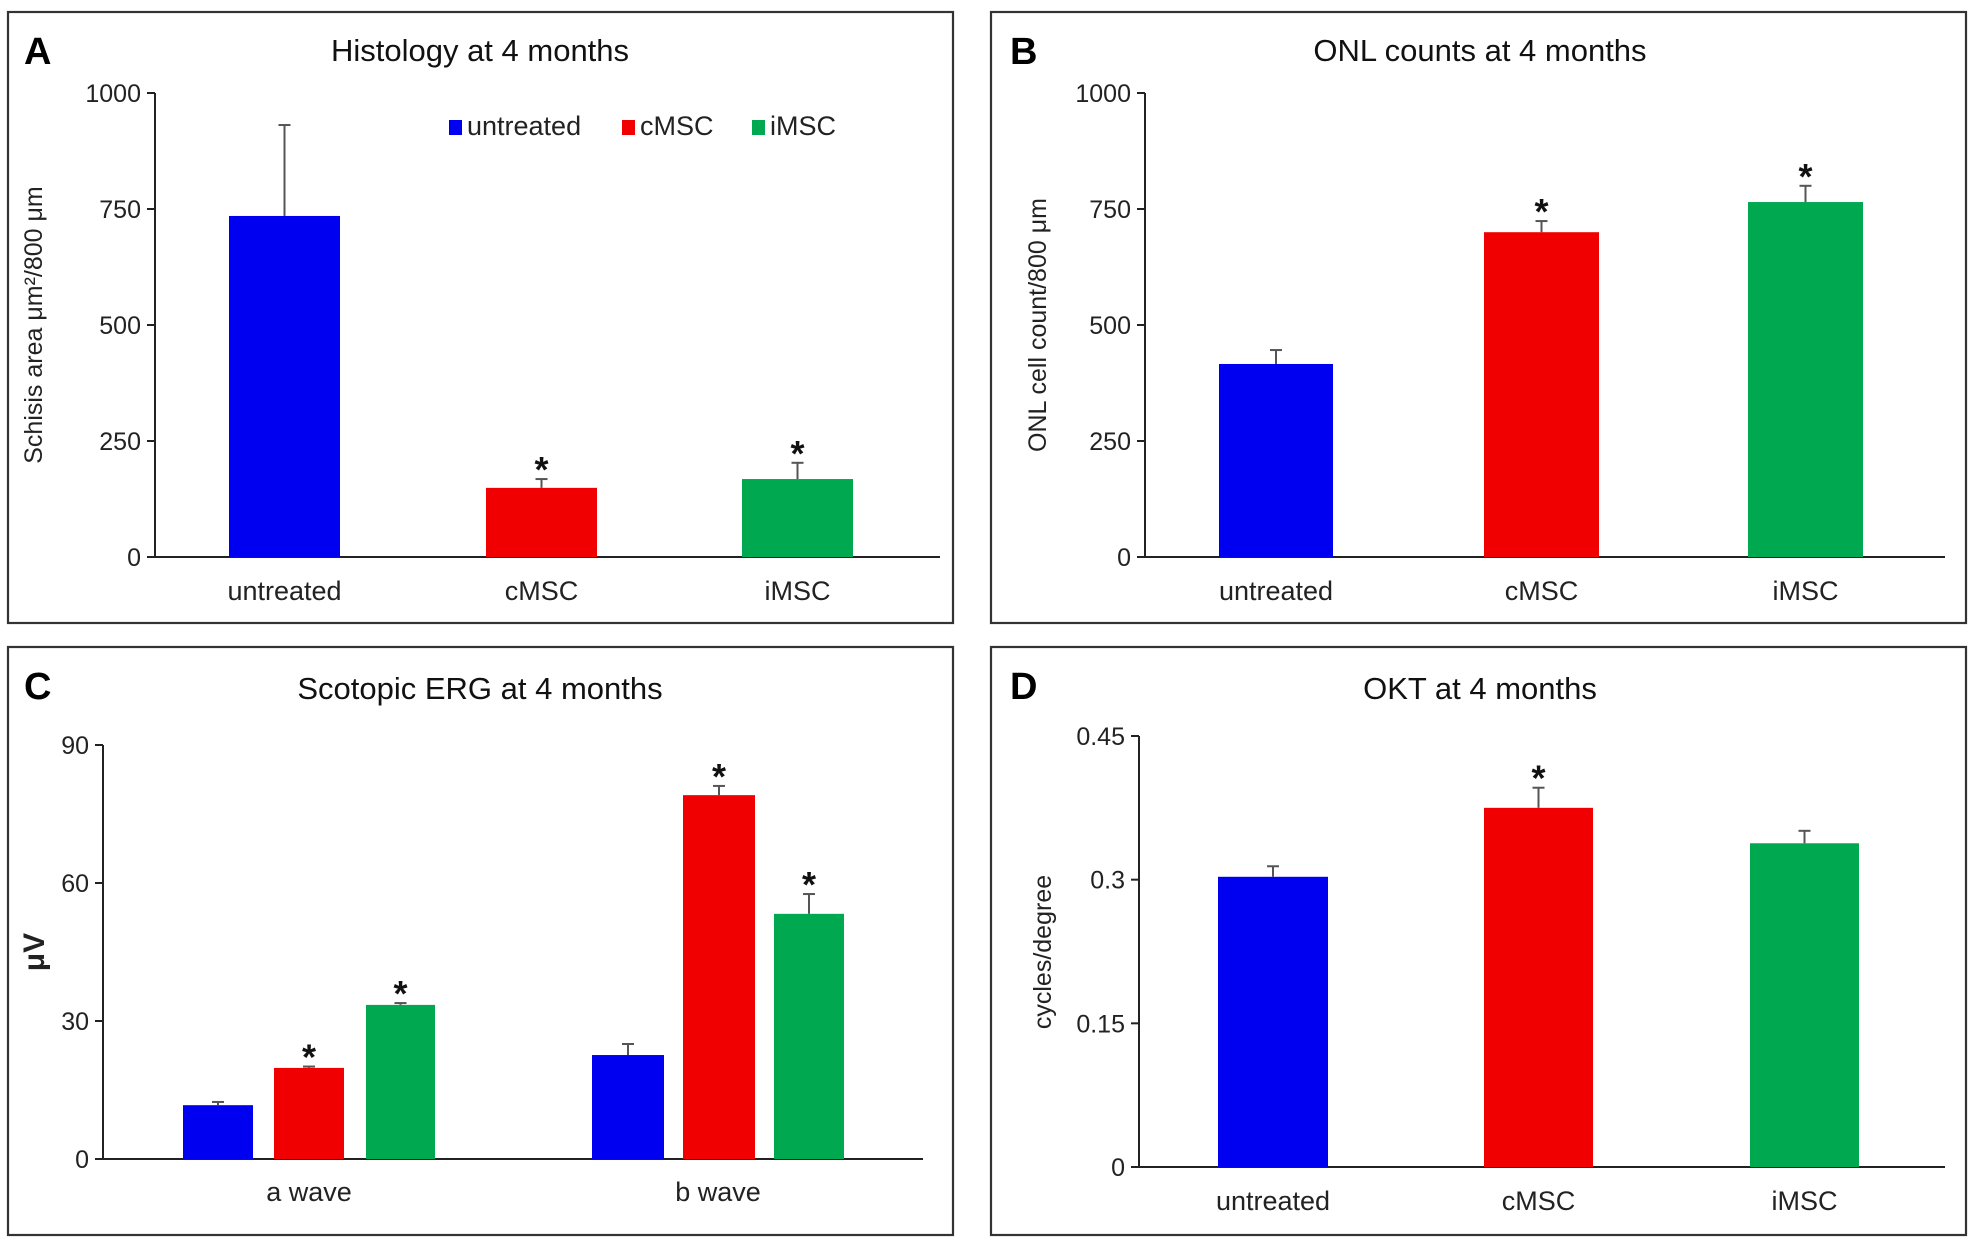 This screenshot has width=1979, height=1251. What do you see at coordinates (309, 1192) in the screenshot?
I see `x-tick-label: a wave` at bounding box center [309, 1192].